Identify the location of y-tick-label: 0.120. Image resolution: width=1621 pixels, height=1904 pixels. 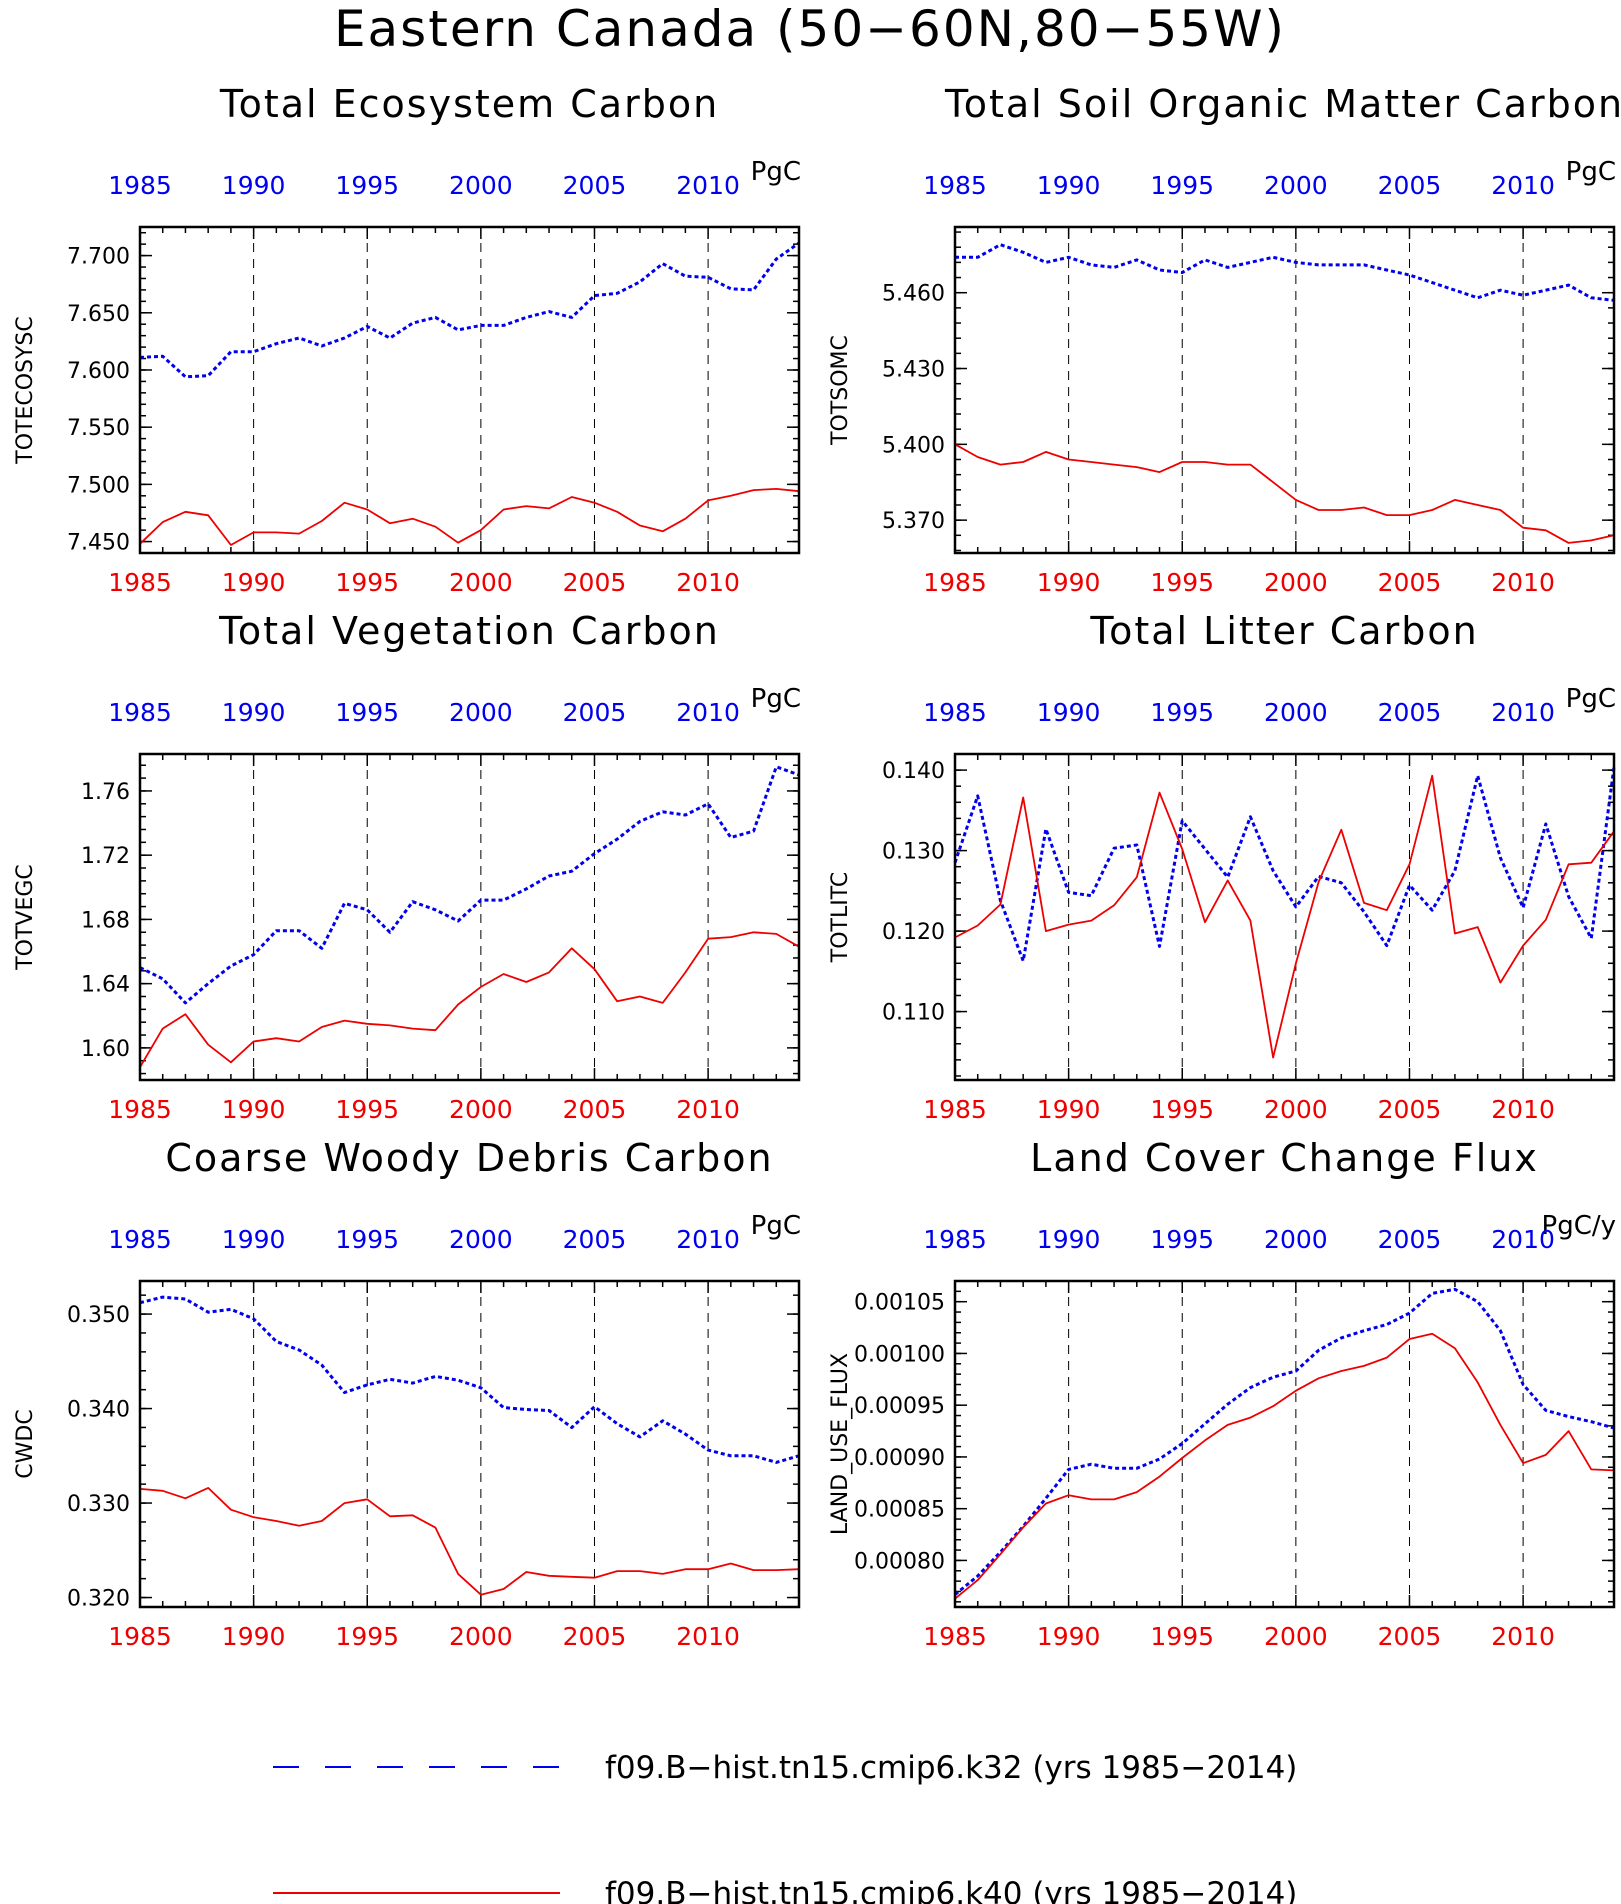
(913, 932).